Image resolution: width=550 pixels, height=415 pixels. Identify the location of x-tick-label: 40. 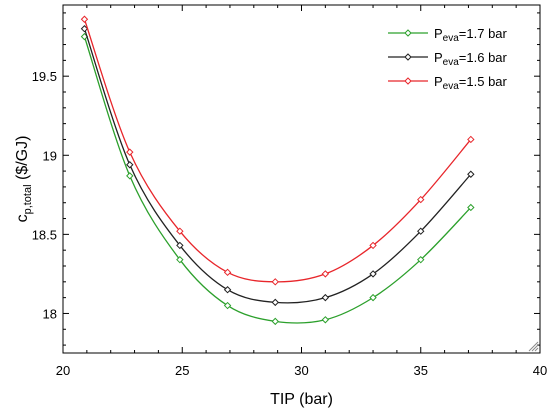
(540, 370).